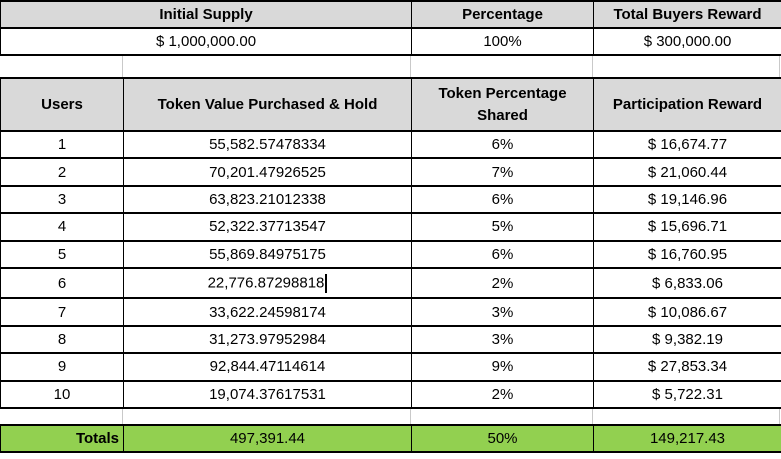 This screenshot has height=459, width=781. I want to click on reward-cell: $ 27,853.34, so click(687, 367).